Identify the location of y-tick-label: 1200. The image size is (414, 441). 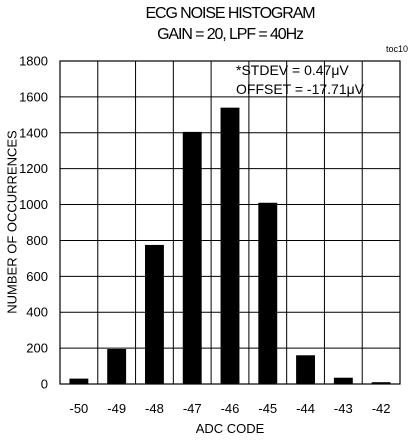
(33, 168).